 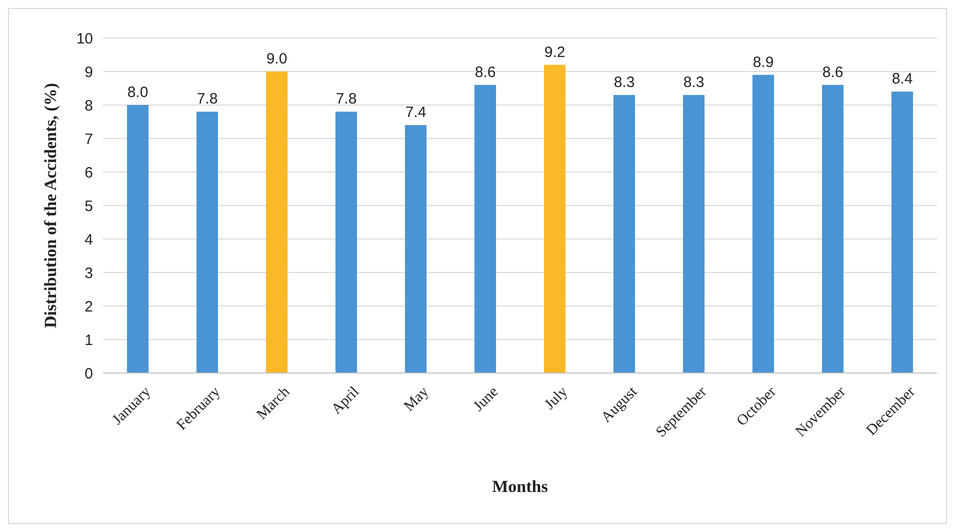 I want to click on y-tick-label: 0, so click(x=88, y=373).